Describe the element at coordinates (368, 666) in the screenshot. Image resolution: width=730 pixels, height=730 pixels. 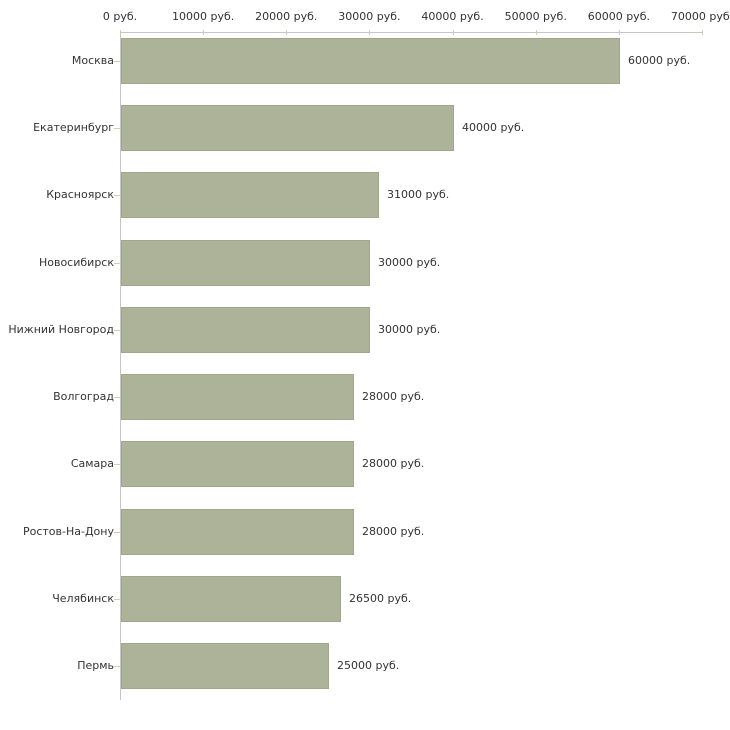
I see `value-label: 25000 руб.` at that location.